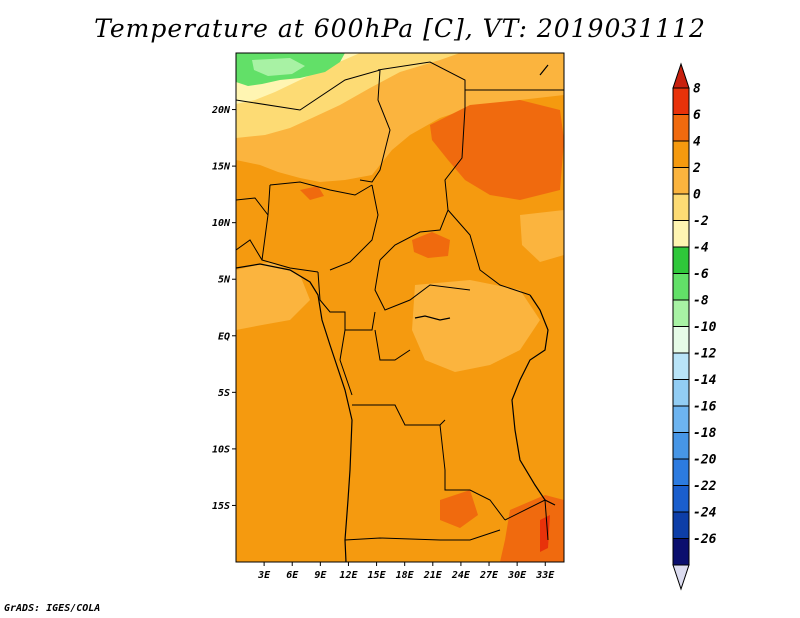 The width and height of the screenshot is (800, 618). What do you see at coordinates (224, 393) in the screenshot?
I see `lat-tick-label: 5S` at bounding box center [224, 393].